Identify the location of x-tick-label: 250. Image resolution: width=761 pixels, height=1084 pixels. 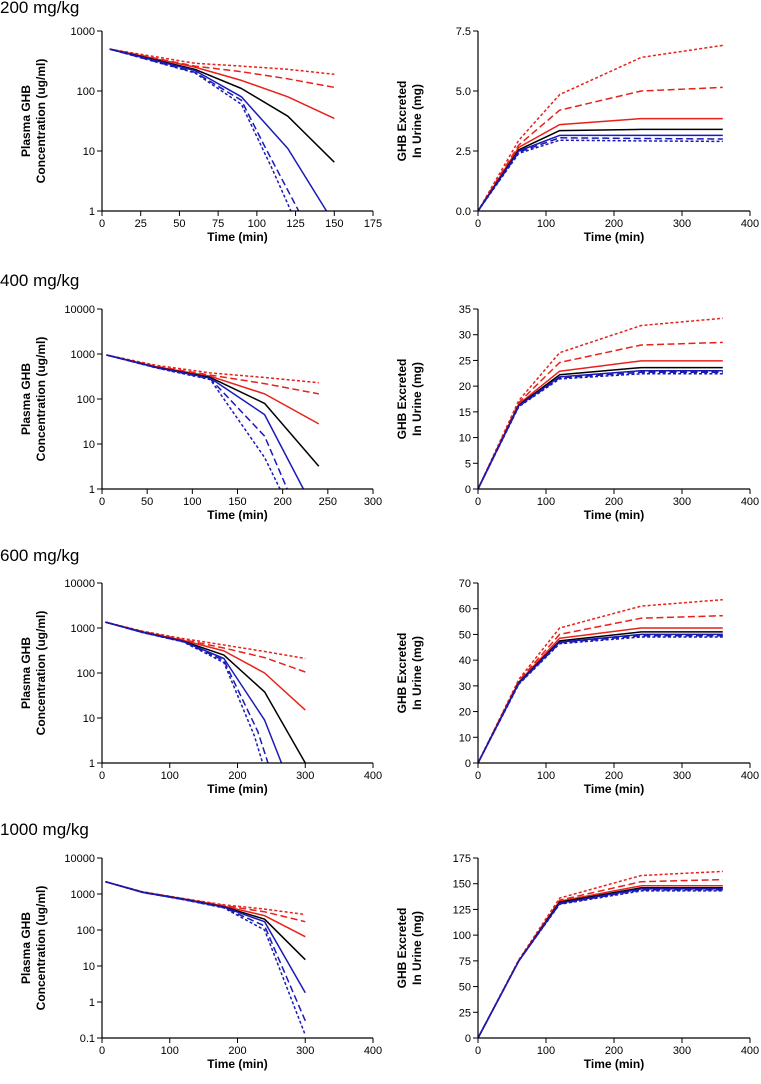
(328, 502).